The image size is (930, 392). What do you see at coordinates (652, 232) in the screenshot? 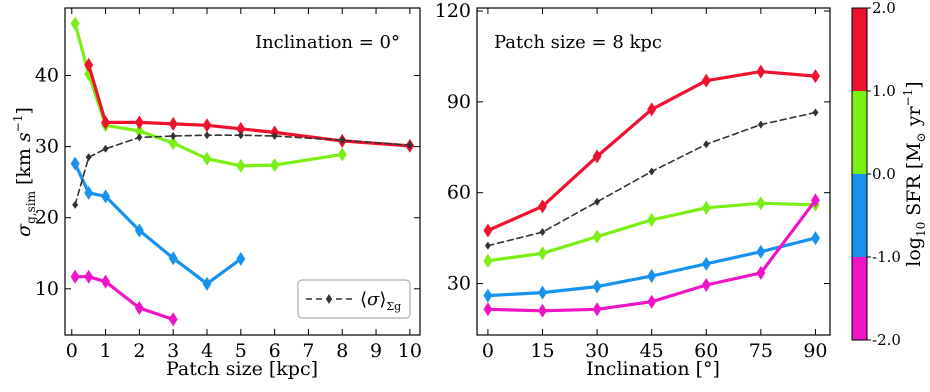
I see `series-line-green` at bounding box center [652, 232].